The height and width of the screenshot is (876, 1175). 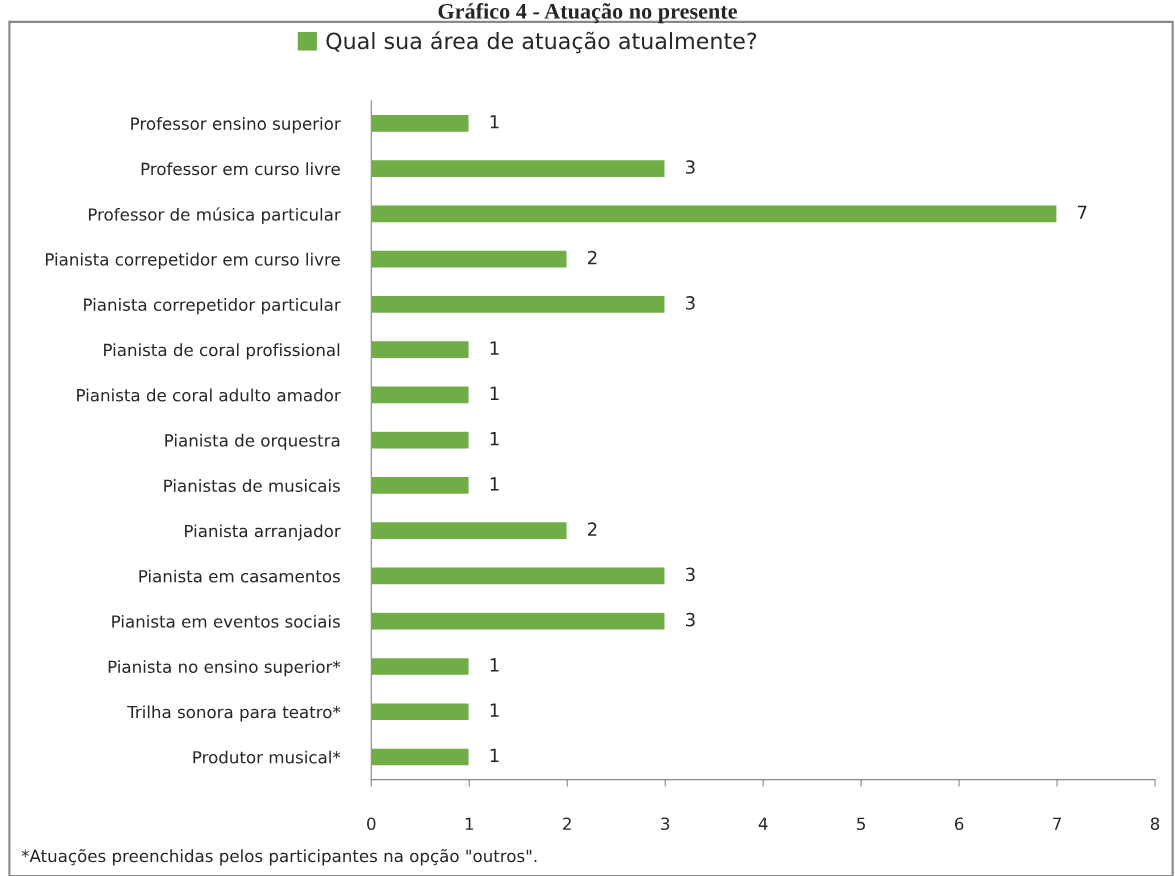 I want to click on x-tick-label: 8, so click(x=1155, y=824).